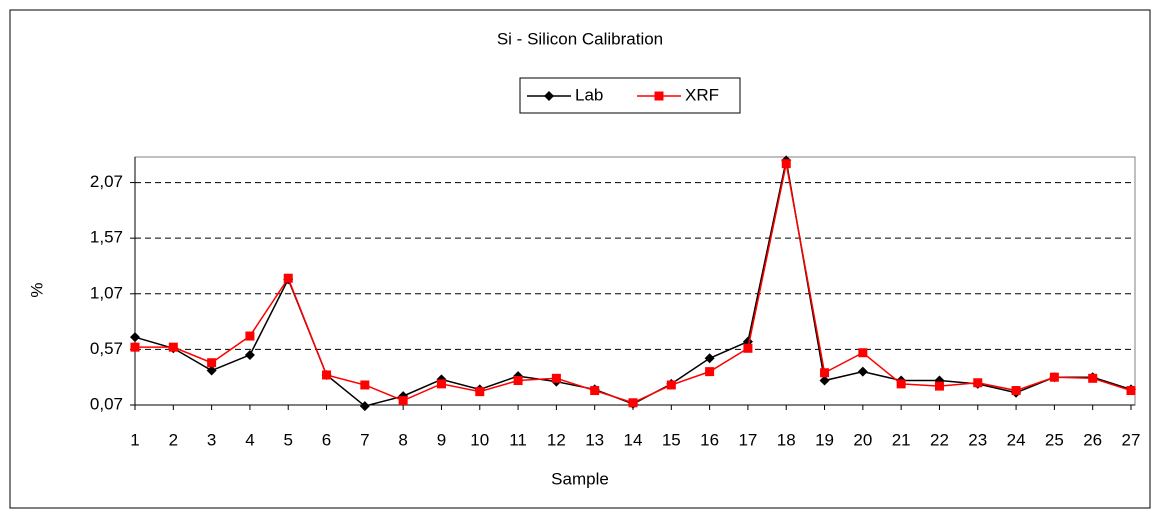  Describe the element at coordinates (211, 439) in the screenshot. I see `x-tick-label: 3` at that location.